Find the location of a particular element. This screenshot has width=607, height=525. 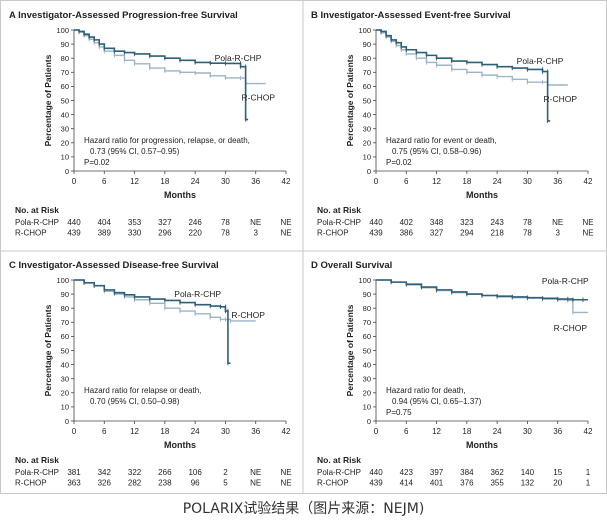

y-axis-label: Percentage of Patients is located at coordinates (48, 100).